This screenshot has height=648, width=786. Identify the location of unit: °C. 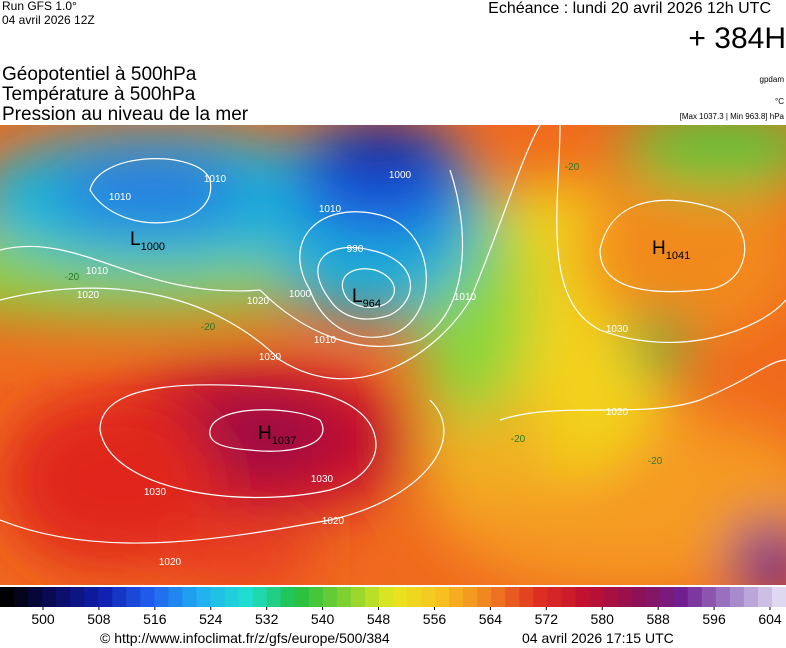
(779, 101).